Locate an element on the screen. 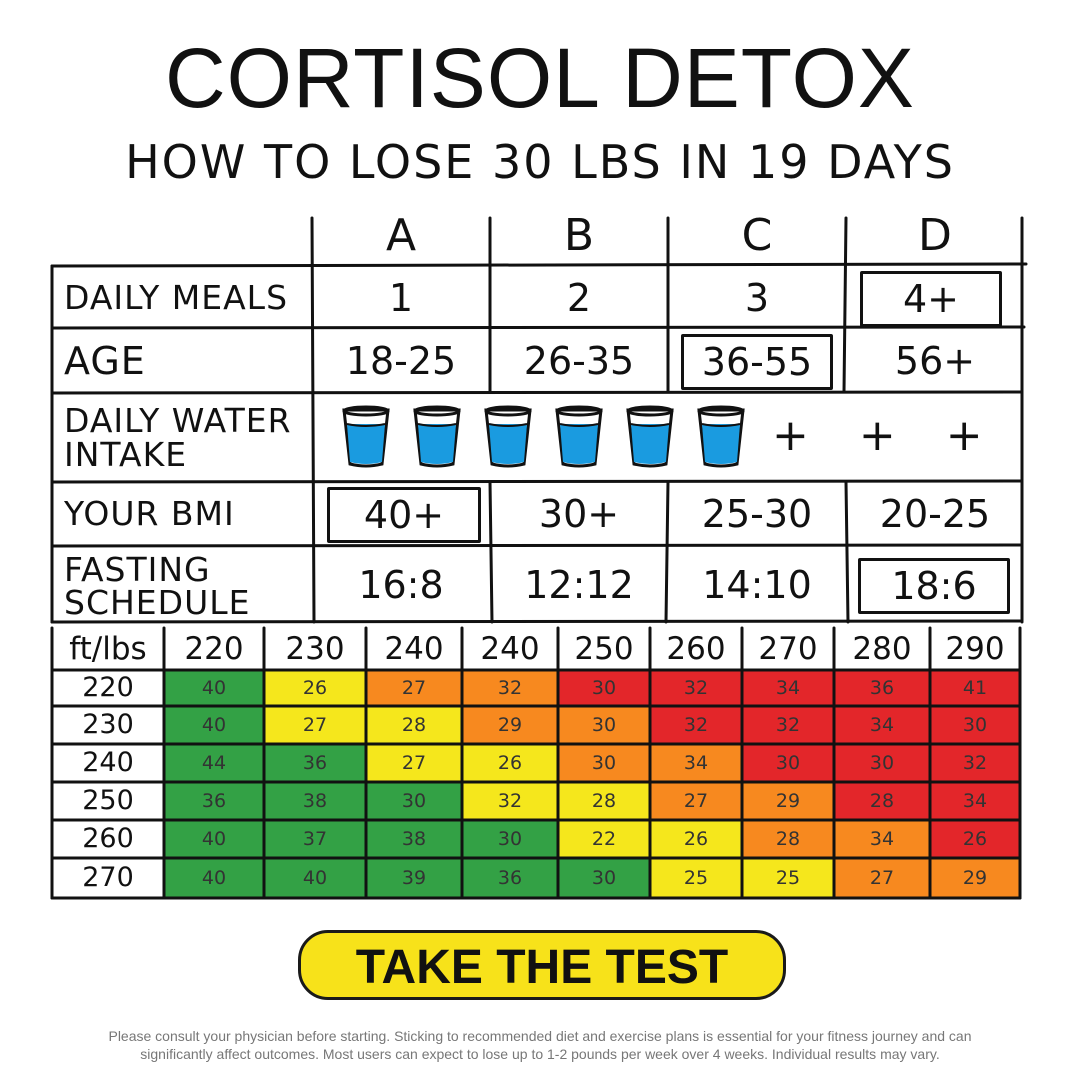 Image resolution: width=1080 pixels, height=1080 pixels. heat-column-header: 280 is located at coordinates (882, 649).